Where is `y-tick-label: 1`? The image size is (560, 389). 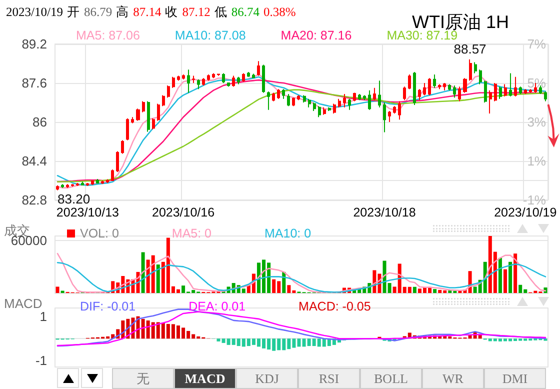
y-tick-label: 1 is located at coordinates (43, 316).